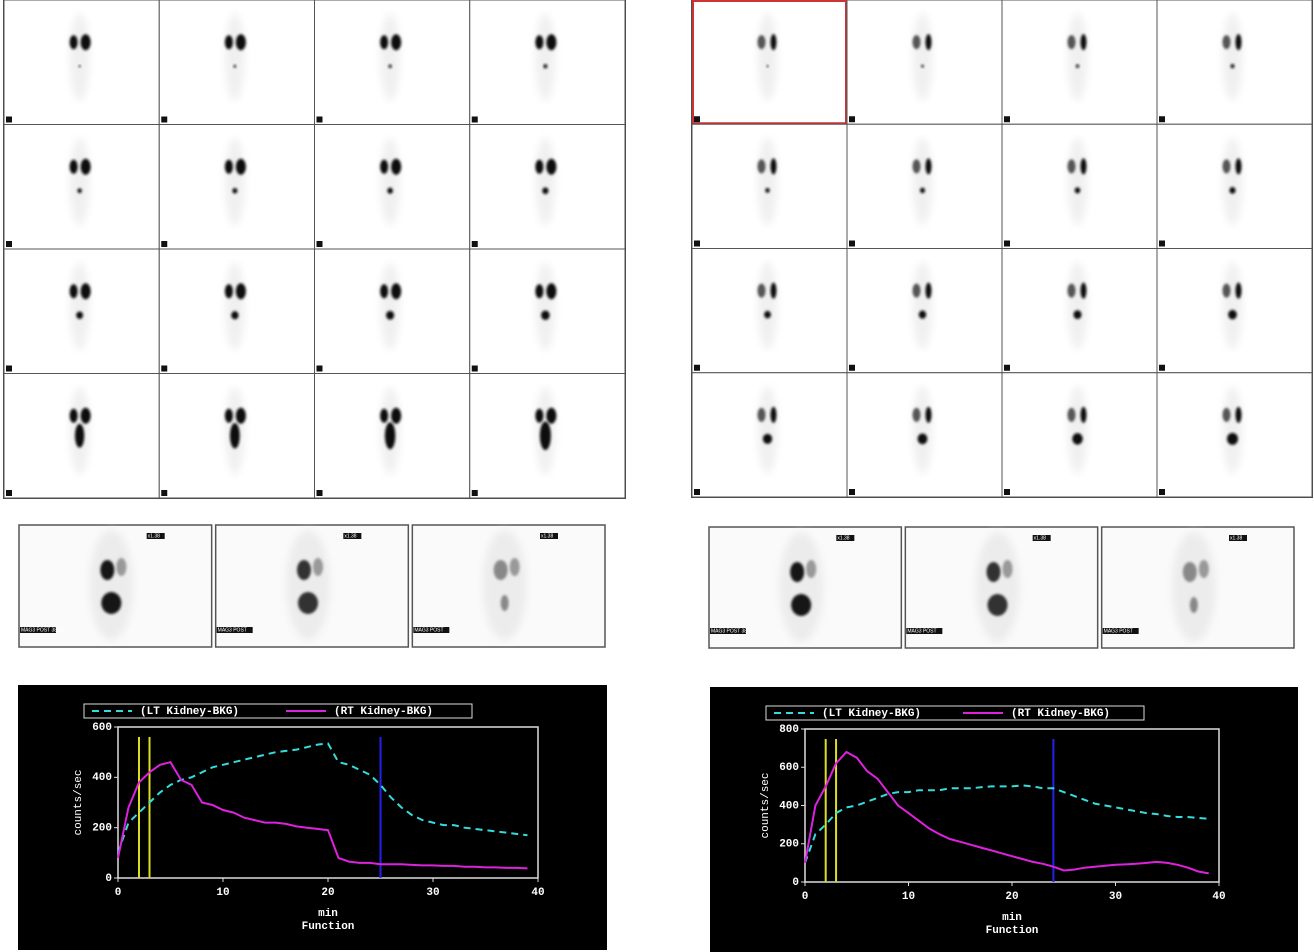 This screenshot has width=1314, height=952. Describe the element at coordinates (789, 768) in the screenshot. I see `y-tick-label: 600` at that location.